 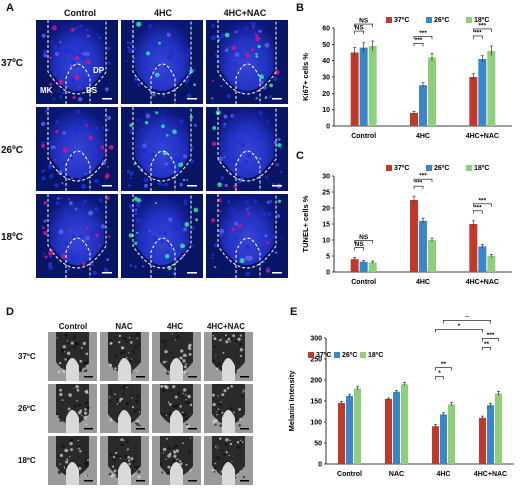 What do you see at coordinates (27, 356) in the screenshot?
I see `panel-d-row-37: 37ºC` at bounding box center [27, 356].